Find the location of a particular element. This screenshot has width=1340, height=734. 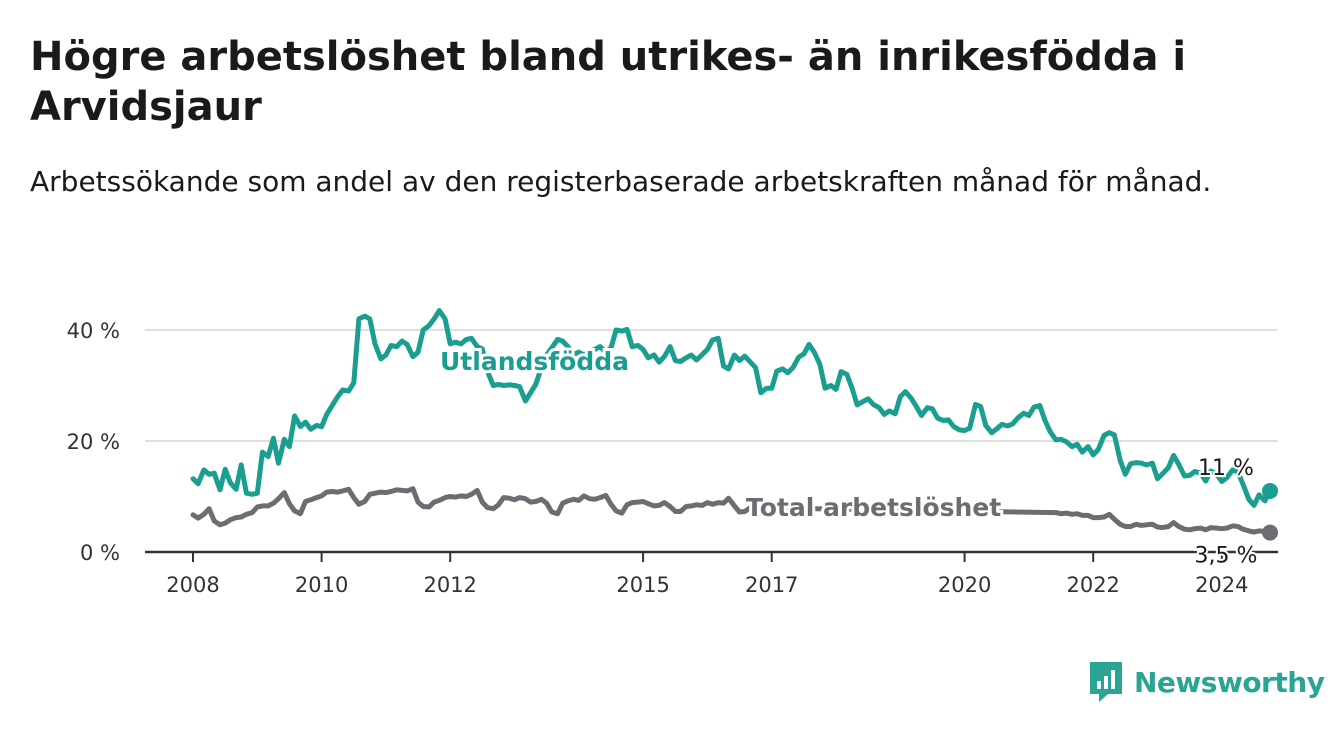

newsworthy-brand: Newsworthy is located at coordinates (1206, 682).